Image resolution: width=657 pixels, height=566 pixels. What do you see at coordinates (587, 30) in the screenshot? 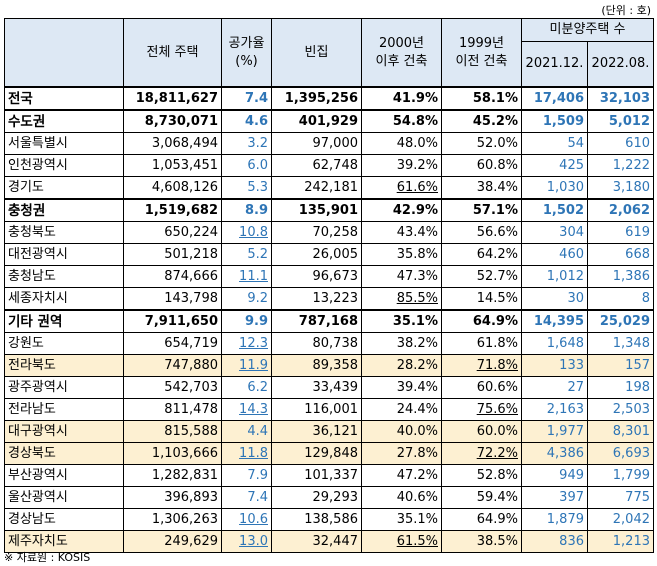
I see `header-unsold-group: 미분양주택 수` at bounding box center [587, 30].